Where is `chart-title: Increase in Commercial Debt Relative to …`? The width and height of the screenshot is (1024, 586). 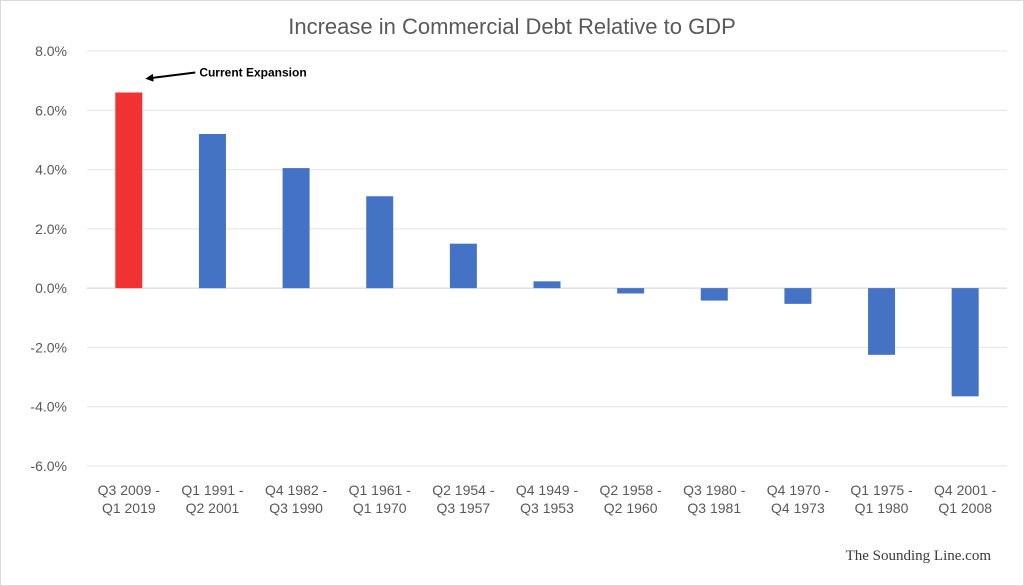
chart-title: Increase in Commercial Debt Relative to … is located at coordinates (512, 26).